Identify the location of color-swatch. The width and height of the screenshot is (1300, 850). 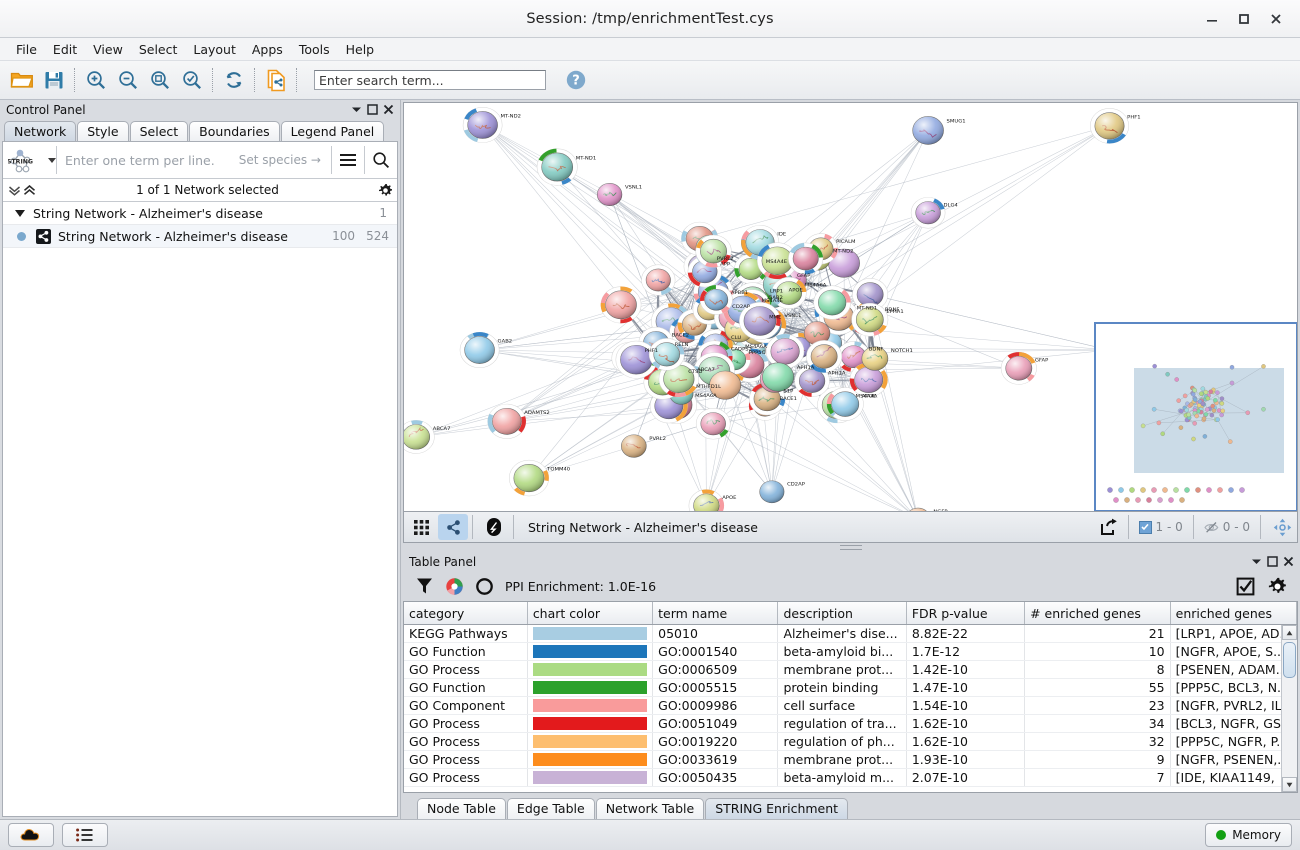
(590, 687).